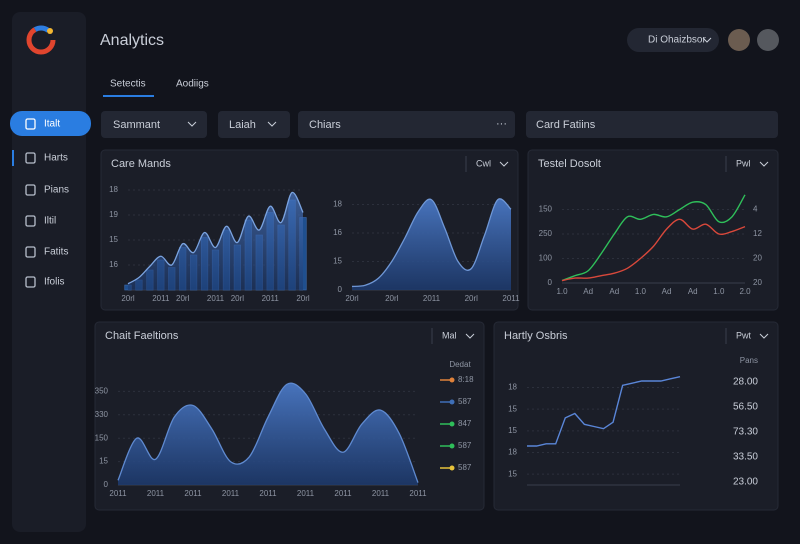 This screenshot has width=800, height=544. Describe the element at coordinates (743, 163) in the screenshot. I see `panel-menu: Pwl` at that location.